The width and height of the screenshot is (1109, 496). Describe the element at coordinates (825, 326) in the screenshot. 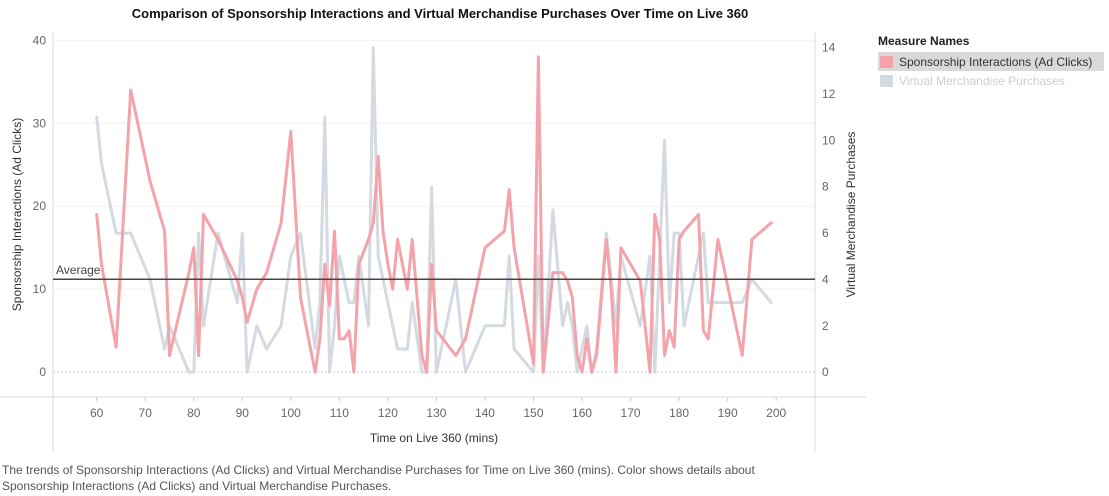

I see `y2-tick-label: 2` at that location.